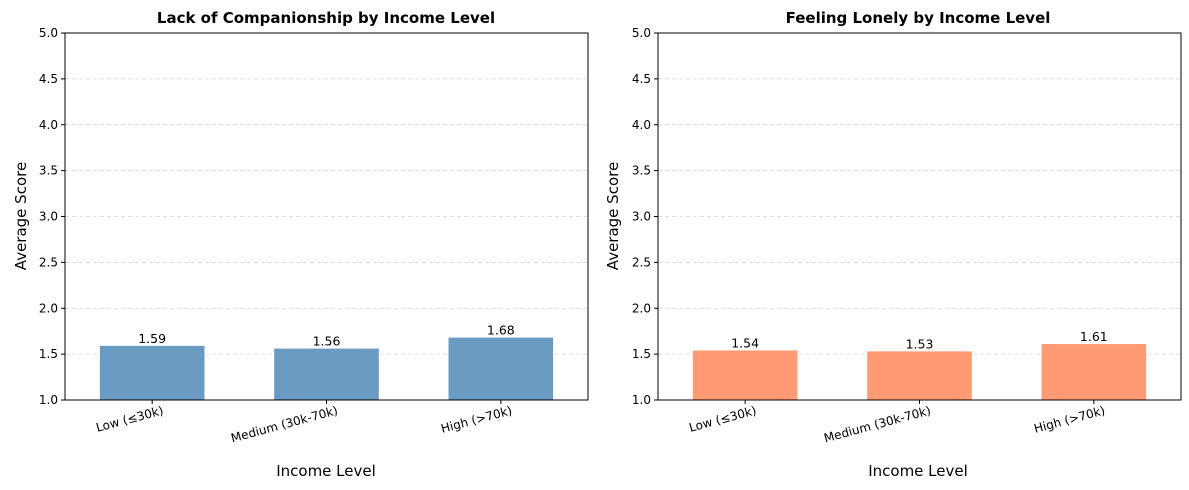 The image size is (1189, 490). I want to click on bar-value-label: 1.54, so click(745, 342).